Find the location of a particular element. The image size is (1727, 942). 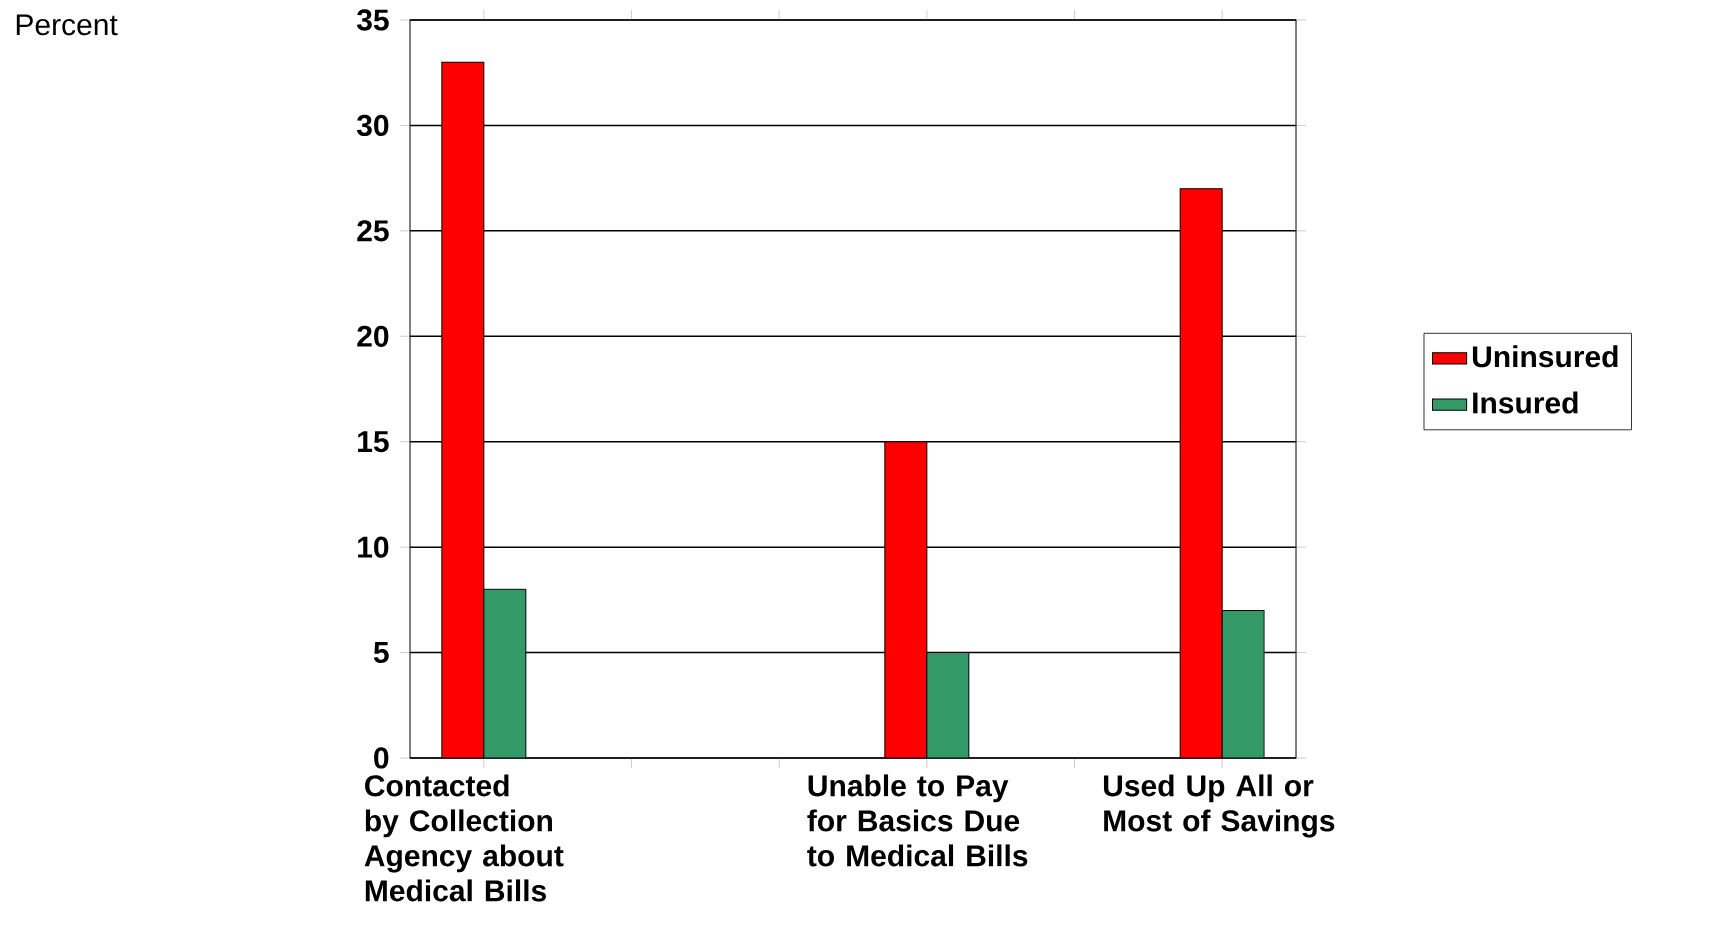

legend-label: Uninsured is located at coordinates (1545, 356).